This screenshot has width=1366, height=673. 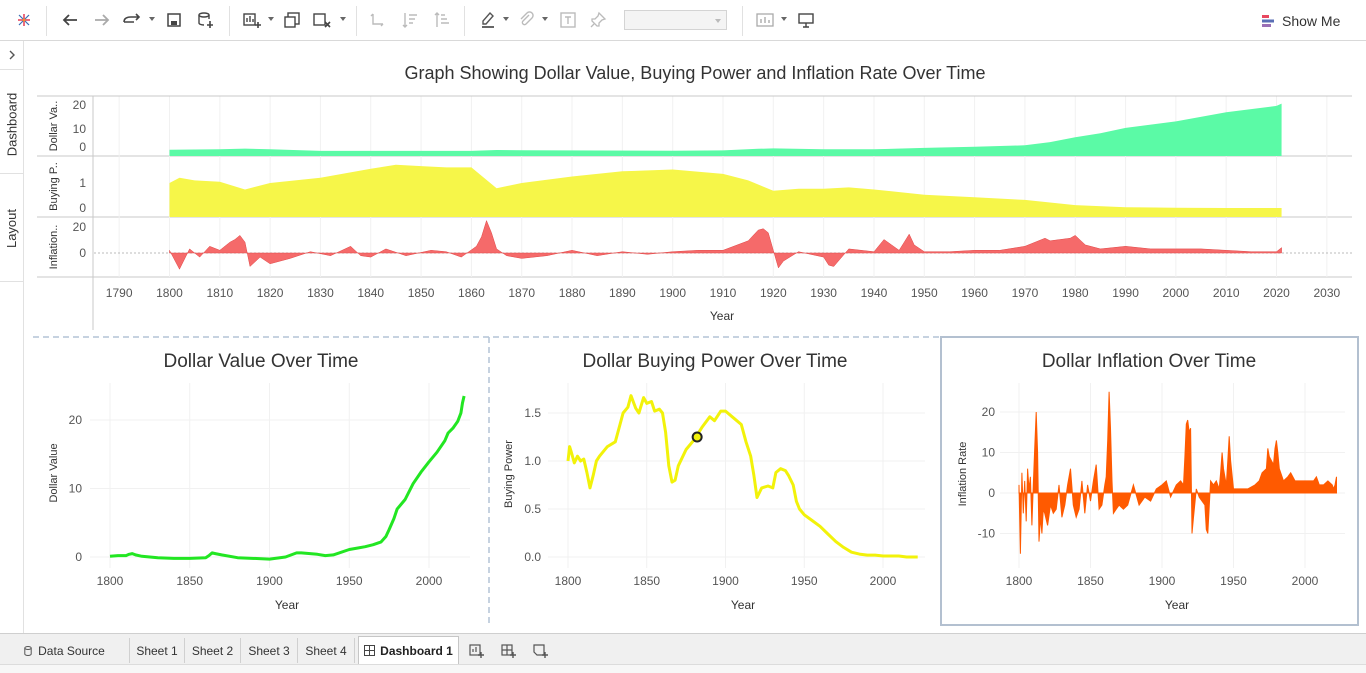 I want to click on database-icon, so click(x=28, y=650).